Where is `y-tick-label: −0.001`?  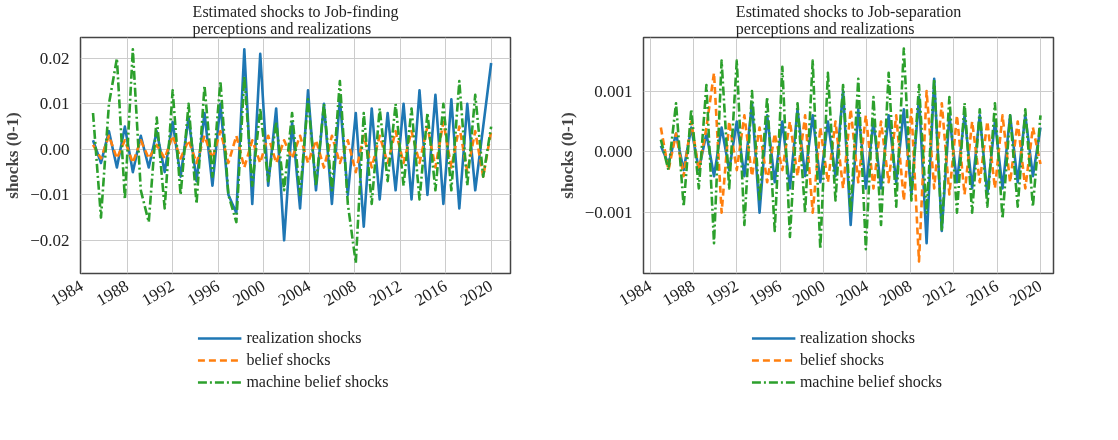
y-tick-label: −0.001 is located at coordinates (608, 213).